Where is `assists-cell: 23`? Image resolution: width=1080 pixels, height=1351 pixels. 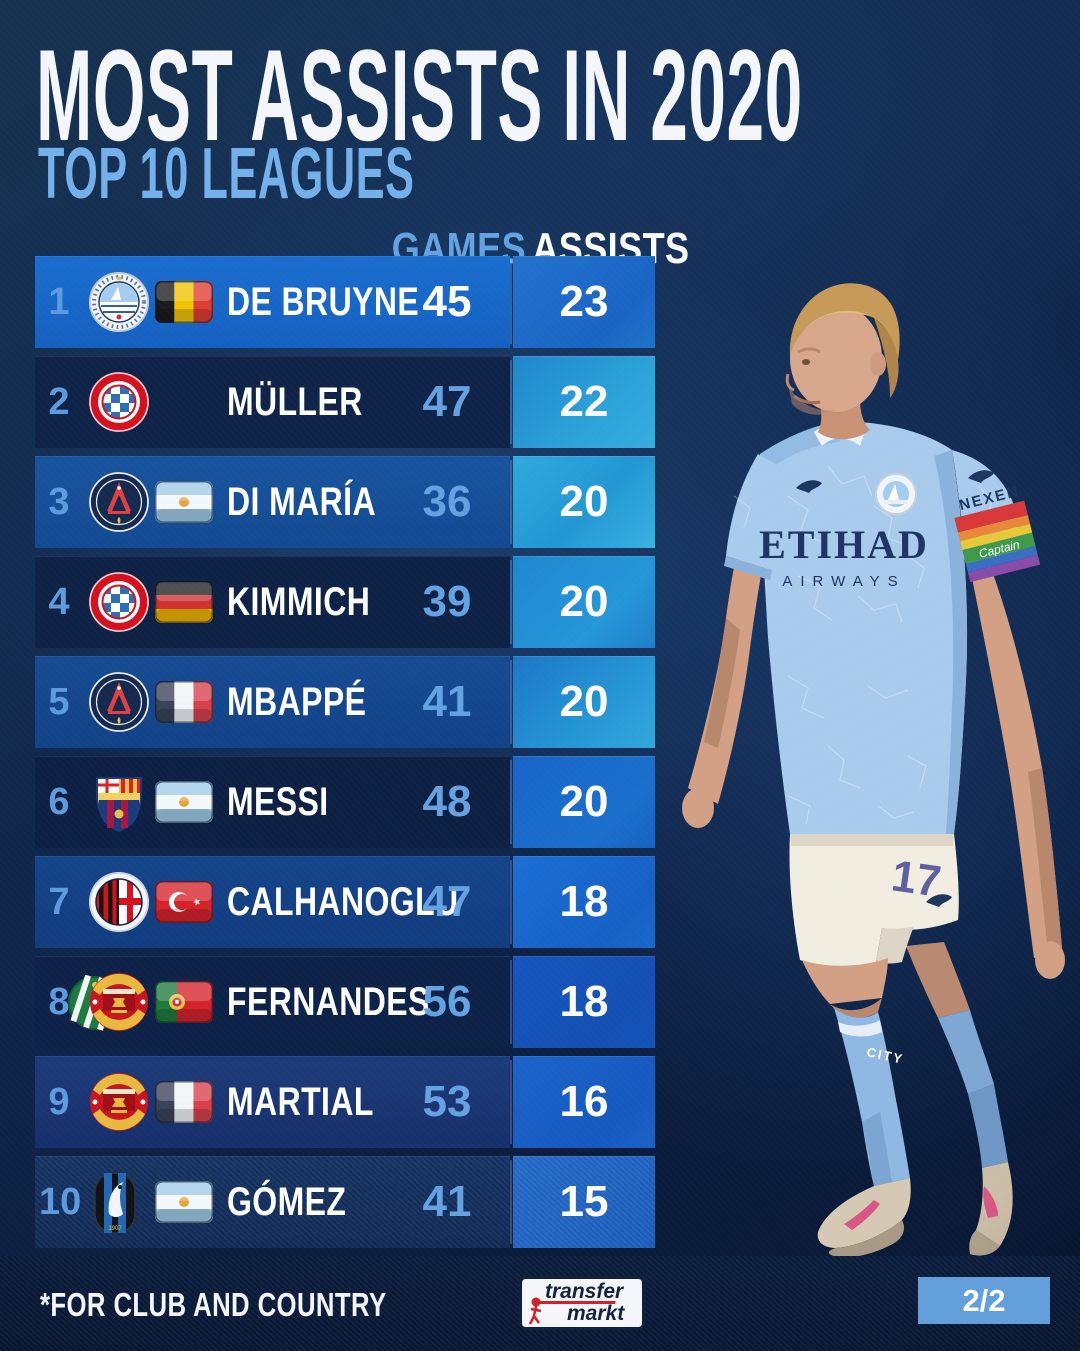 assists-cell: 23 is located at coordinates (582, 302).